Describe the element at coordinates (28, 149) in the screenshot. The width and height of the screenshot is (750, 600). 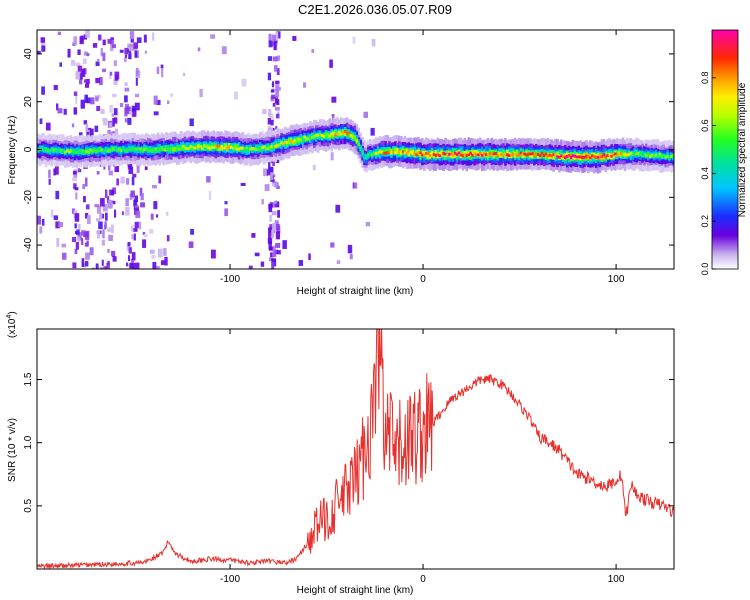
I see `spectrogram-y-tick-label: 0` at that location.